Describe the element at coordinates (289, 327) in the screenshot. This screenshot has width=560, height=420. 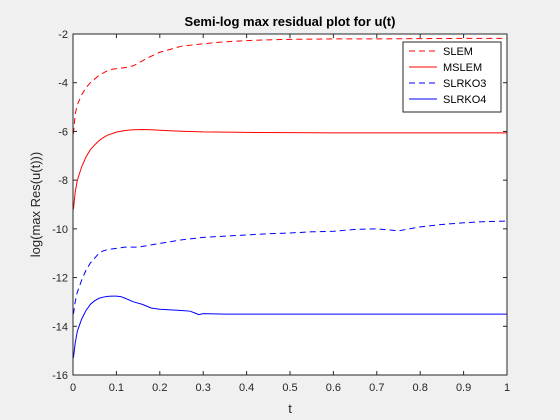
I see `series-line-slrko4` at that location.